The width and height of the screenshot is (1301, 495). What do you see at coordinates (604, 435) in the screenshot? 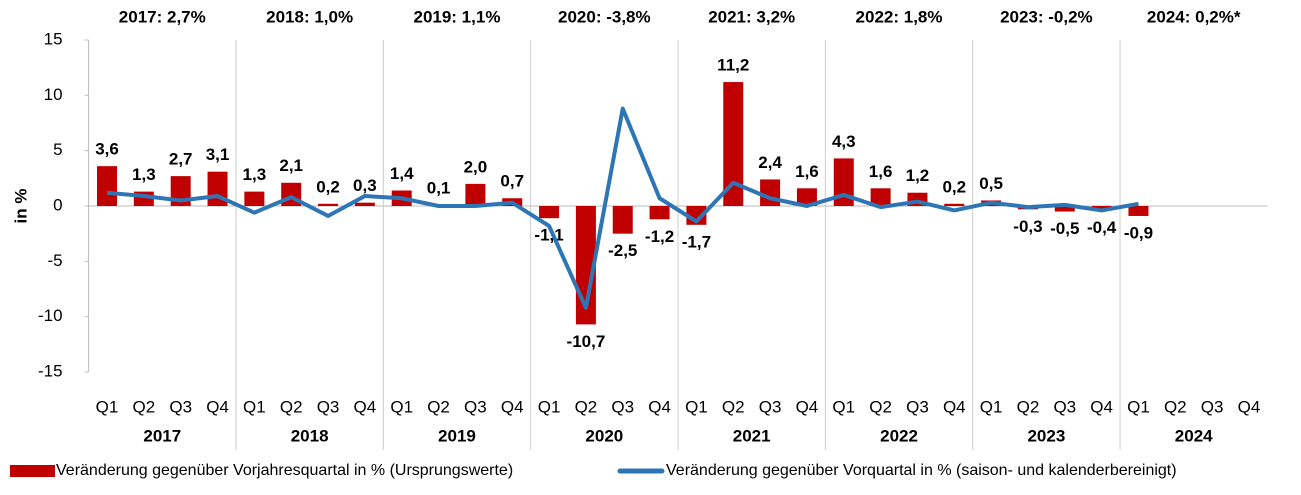
I see `group-label: 2020` at bounding box center [604, 435].